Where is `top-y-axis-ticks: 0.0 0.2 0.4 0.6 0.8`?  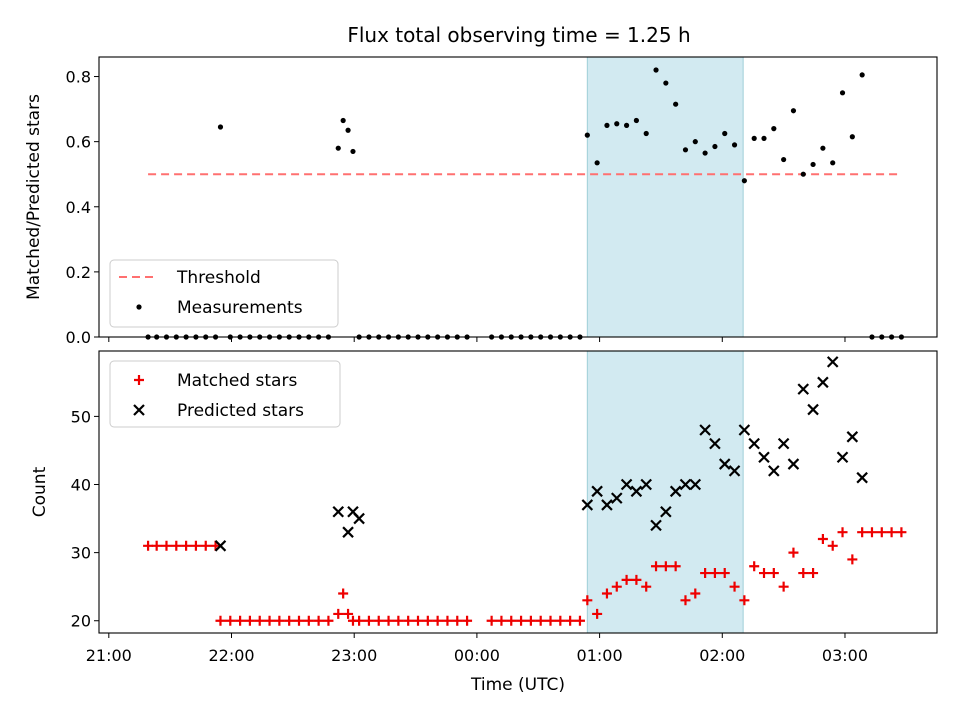
top-y-axis-ticks: 0.0 0.2 0.4 0.6 0.8 is located at coordinates (82, 207).